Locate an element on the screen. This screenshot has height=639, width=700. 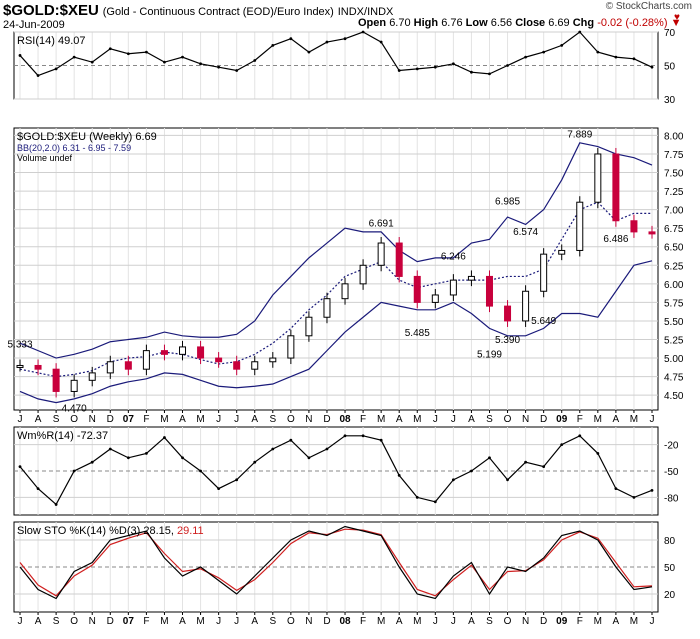
close-value: 6.69 is located at coordinates (559, 23).